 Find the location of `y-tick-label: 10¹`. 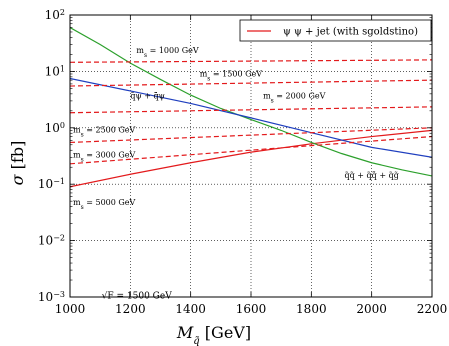

y-tick-label: 10¹ is located at coordinates (55, 71).